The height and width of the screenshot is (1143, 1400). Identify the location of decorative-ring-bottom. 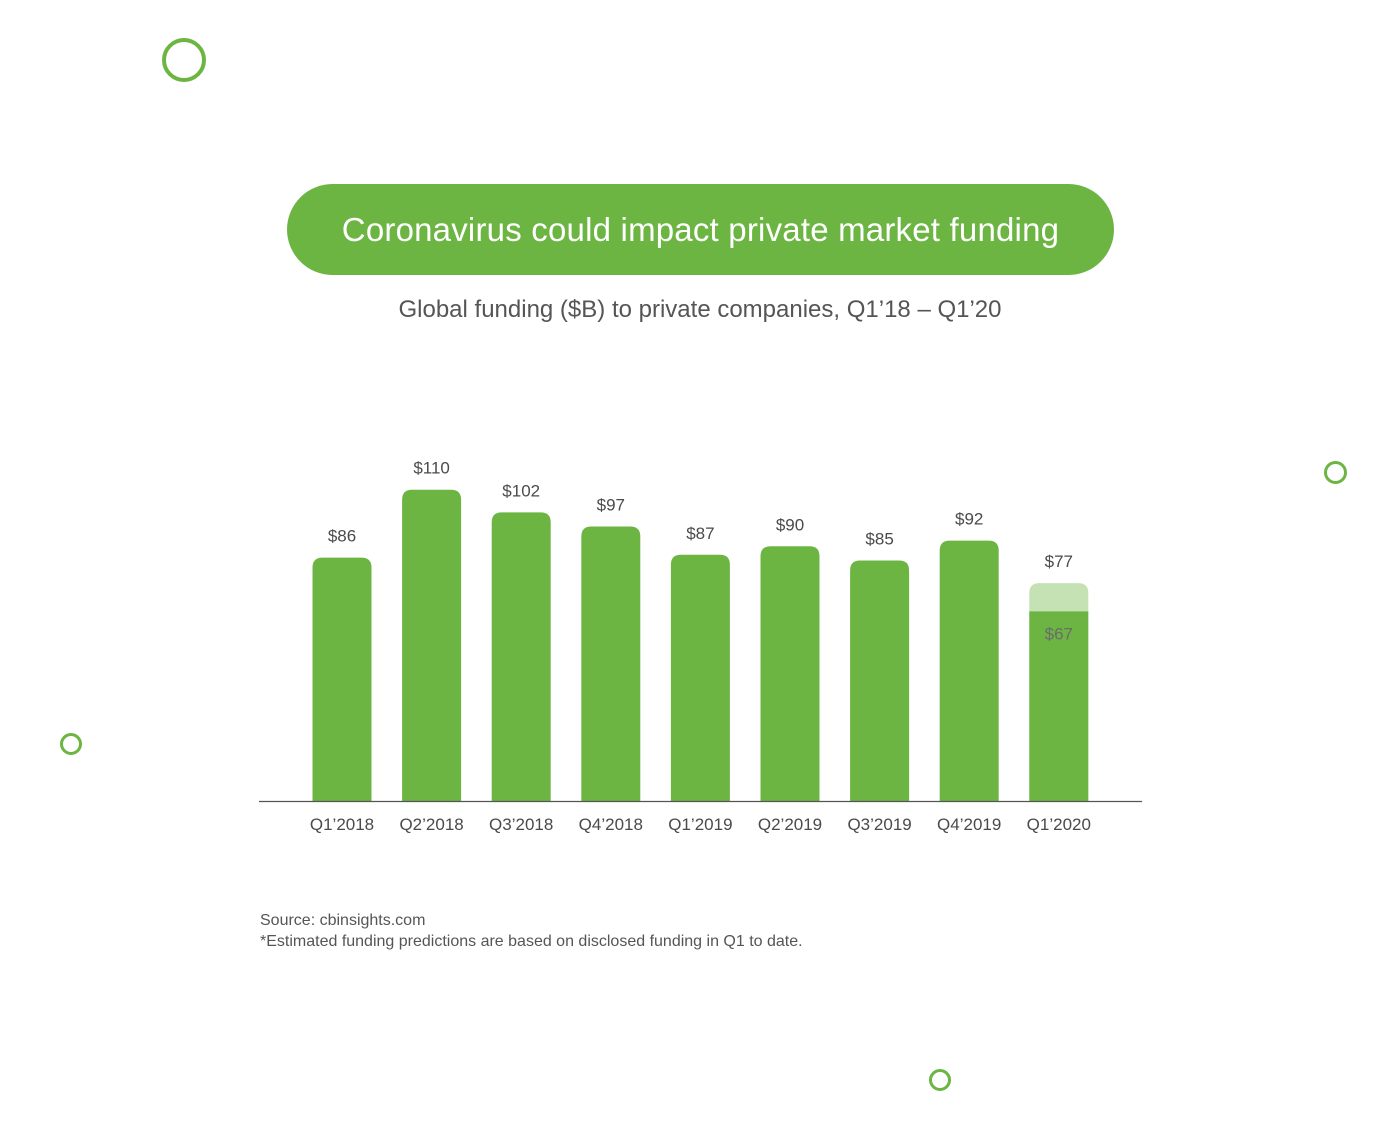
(940, 1080).